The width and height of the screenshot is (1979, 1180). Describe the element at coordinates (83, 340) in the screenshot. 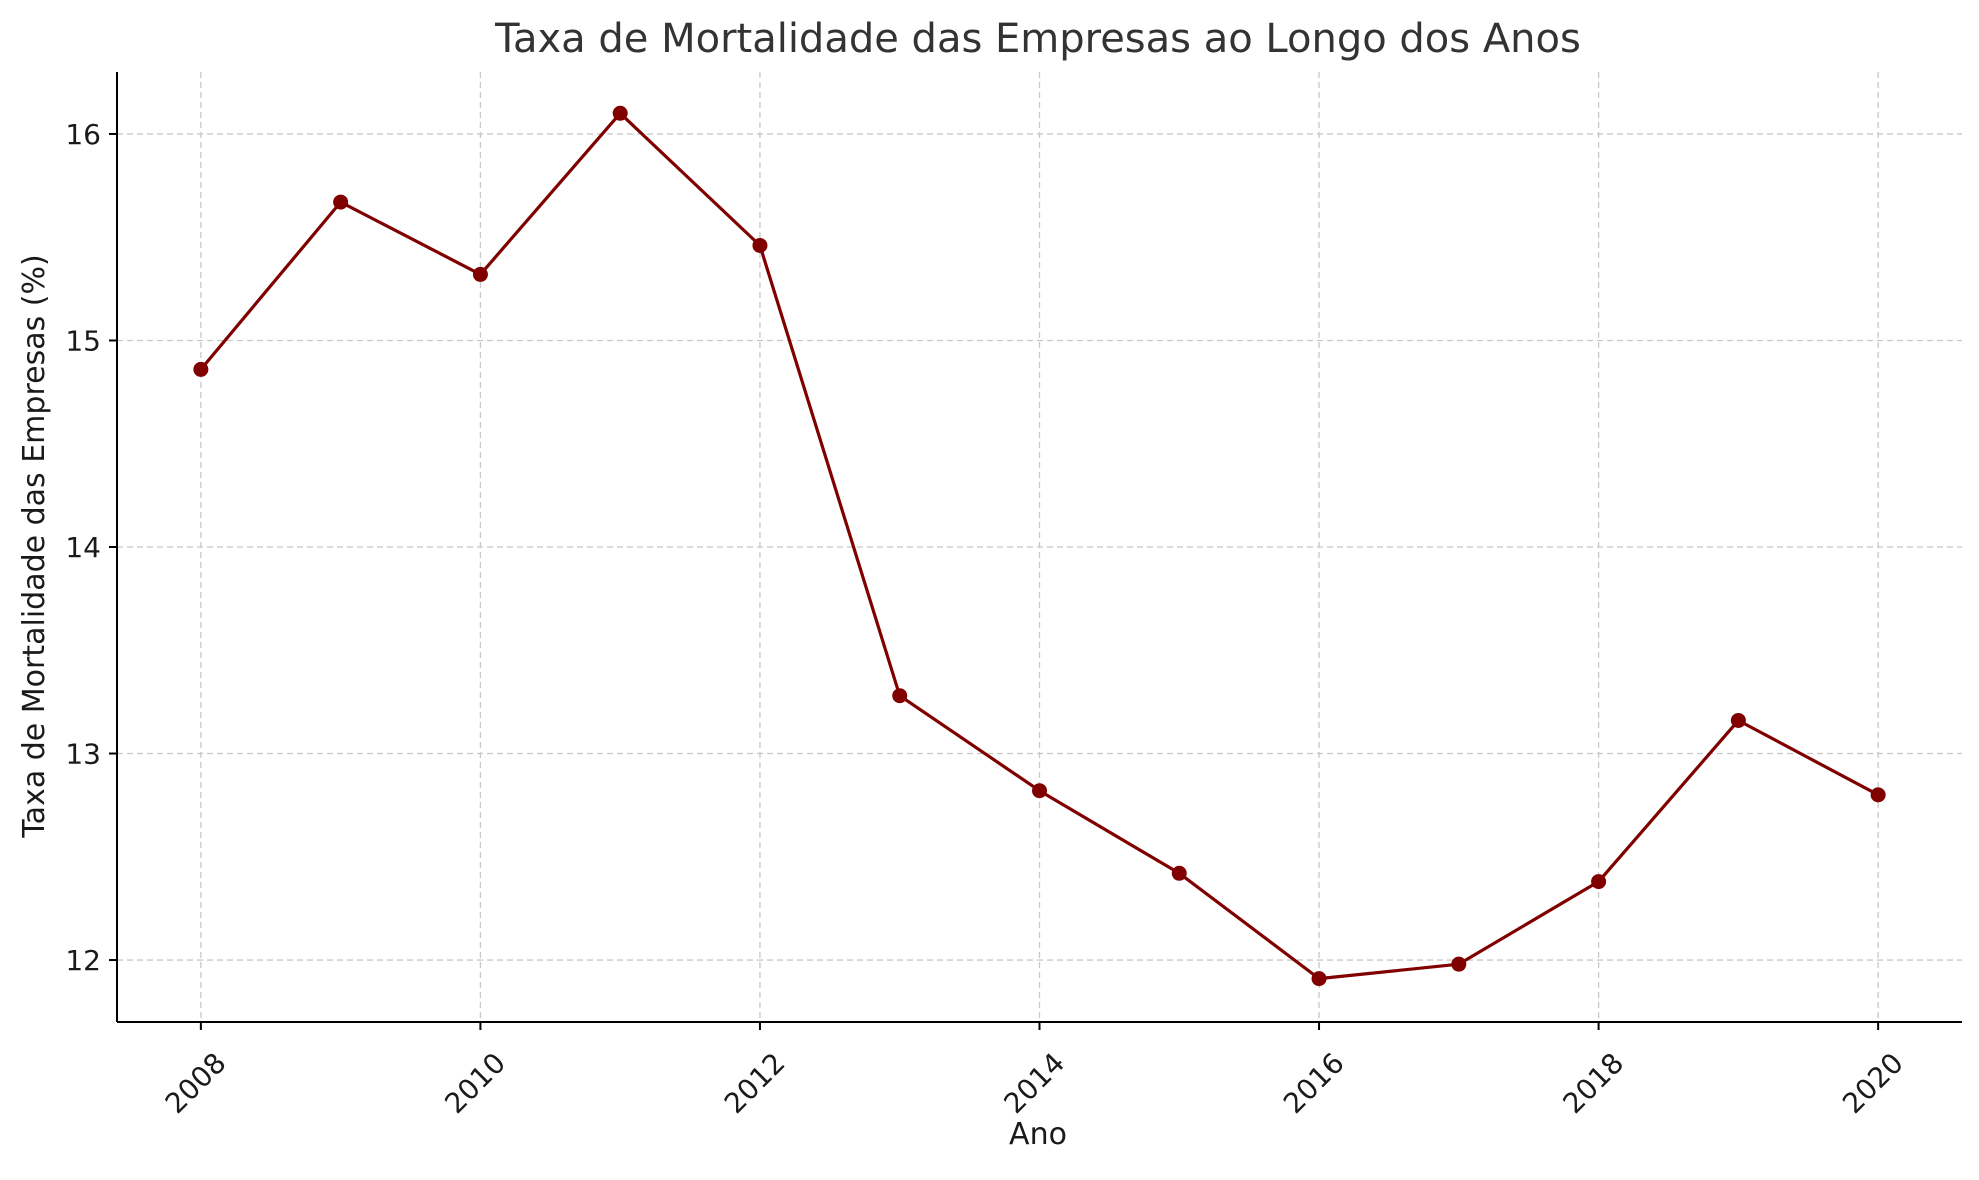

I see `y-tick-label: 15` at that location.